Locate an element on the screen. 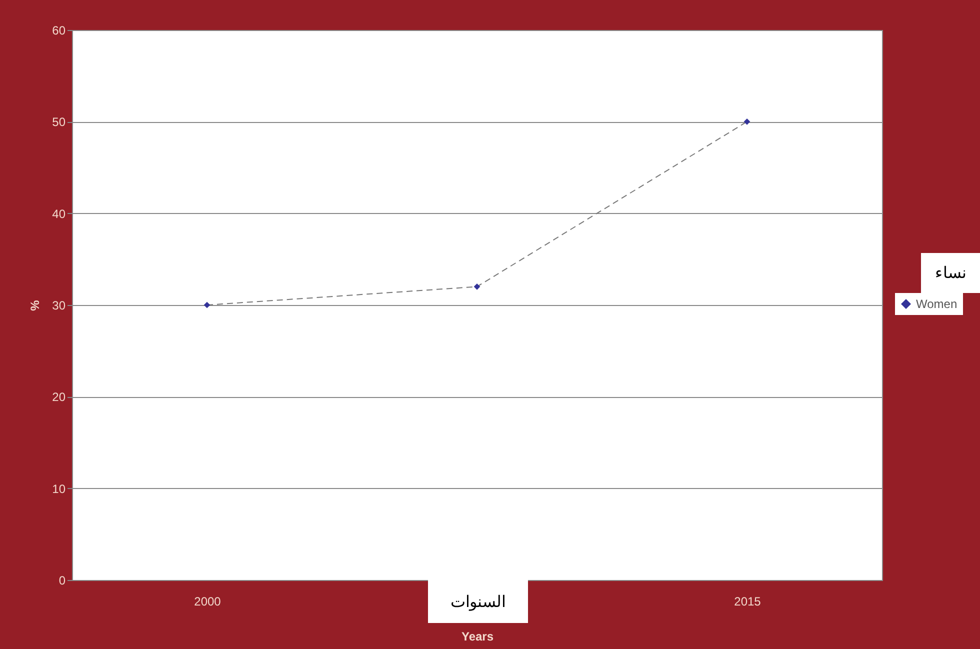 This screenshot has height=649, width=980. y-axis-title: % is located at coordinates (35, 305).